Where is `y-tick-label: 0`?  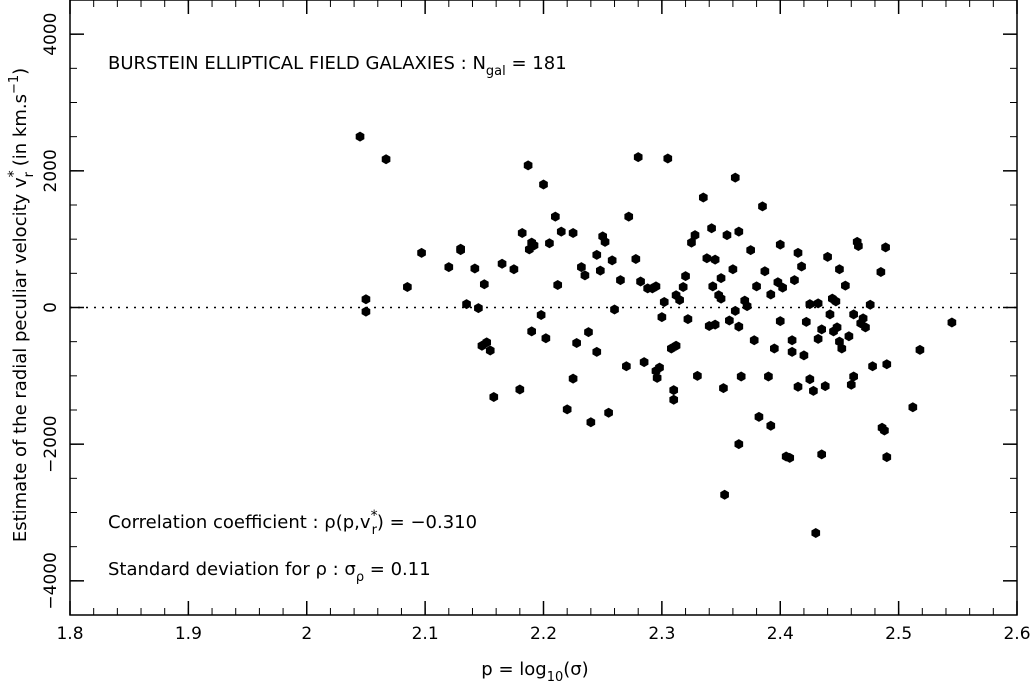
y-tick-label: 0 is located at coordinates (51, 307).